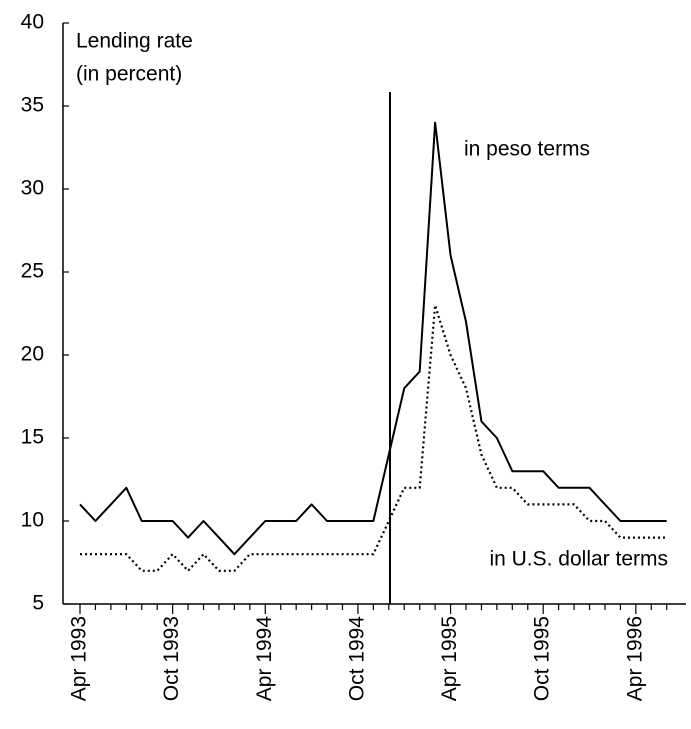 This screenshot has width=691, height=729. I want to click on x-tick-label: Apr 1995, so click(449, 658).